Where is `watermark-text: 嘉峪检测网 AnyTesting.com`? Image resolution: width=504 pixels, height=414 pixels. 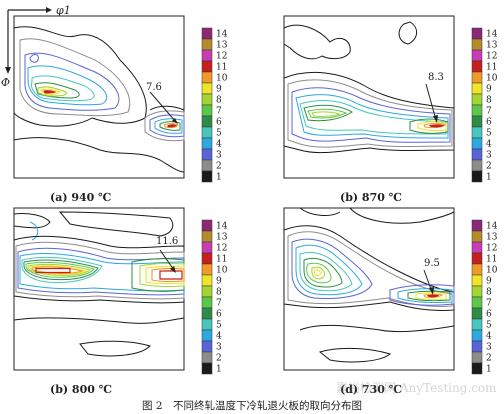
watermark-text: 嘉峪检测网 AnyTesting.com is located at coordinates (416, 387).